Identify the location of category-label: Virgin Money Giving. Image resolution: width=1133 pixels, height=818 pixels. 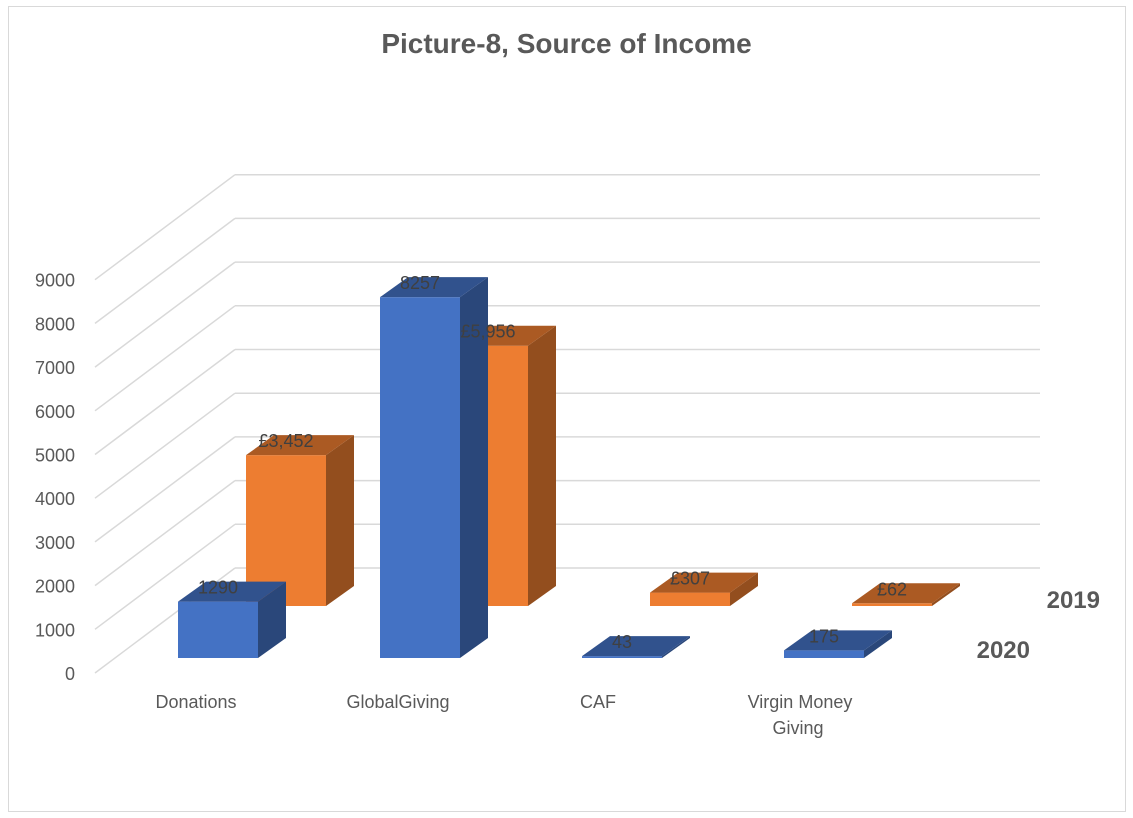
(800, 715).